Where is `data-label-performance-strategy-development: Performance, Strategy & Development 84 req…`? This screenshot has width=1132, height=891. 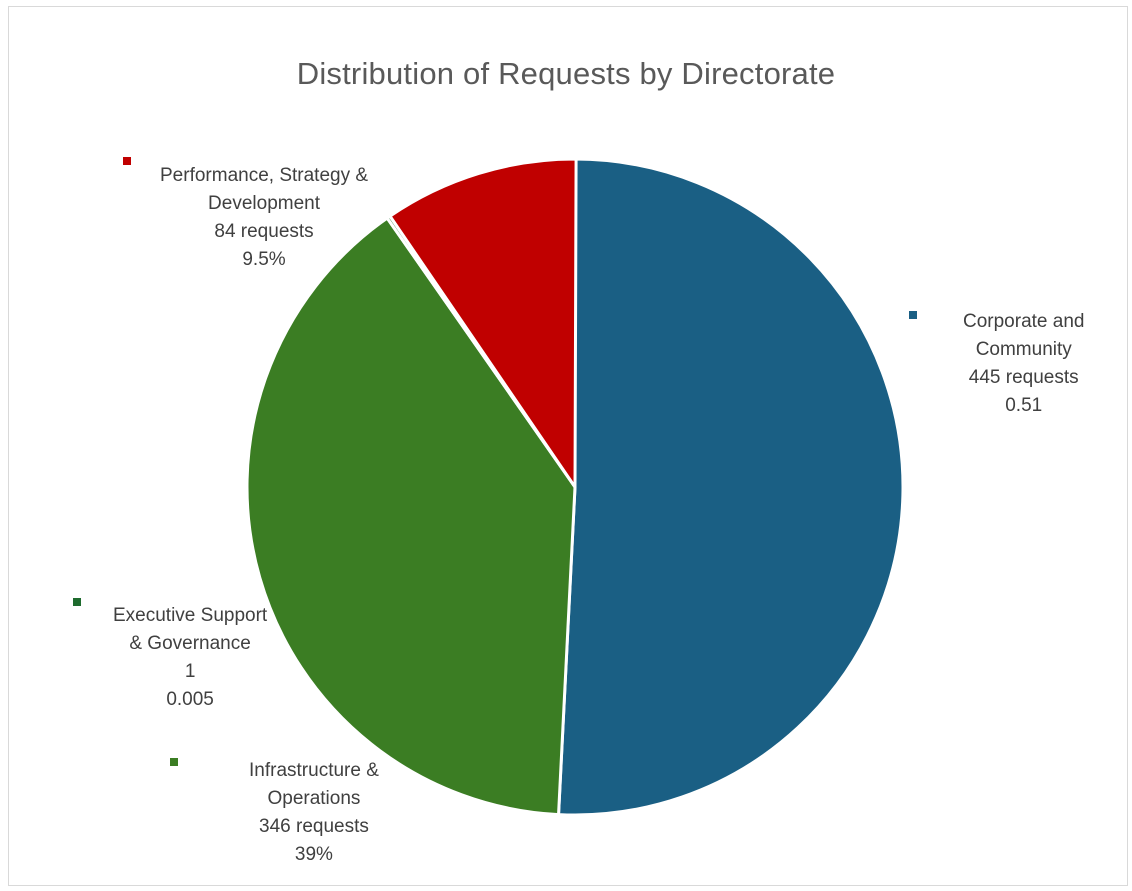
data-label-performance-strategy-development: Performance, Strategy & Development 84 req… is located at coordinates (264, 218).